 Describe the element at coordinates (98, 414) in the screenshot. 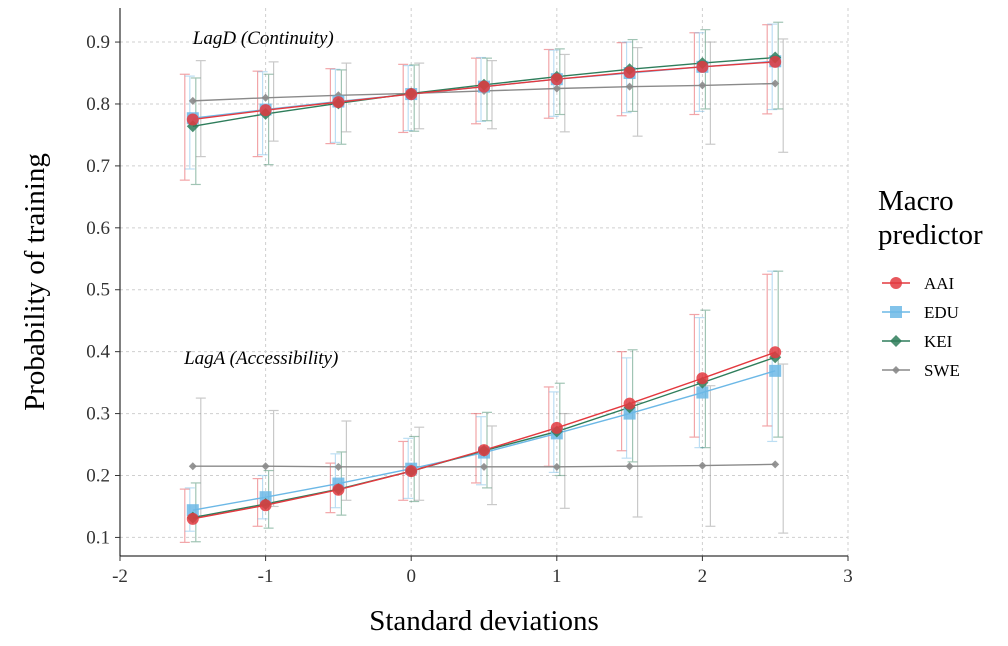

I see `y-tick-label: 0.3` at that location.